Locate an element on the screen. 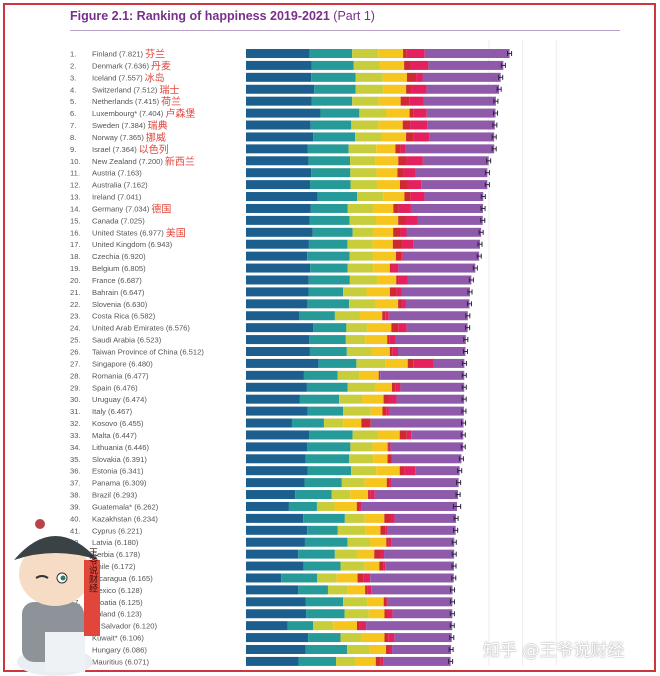 Image resolution: width=660 pixels, height=676 pixels. rank-label: 8. is located at coordinates (73, 137).